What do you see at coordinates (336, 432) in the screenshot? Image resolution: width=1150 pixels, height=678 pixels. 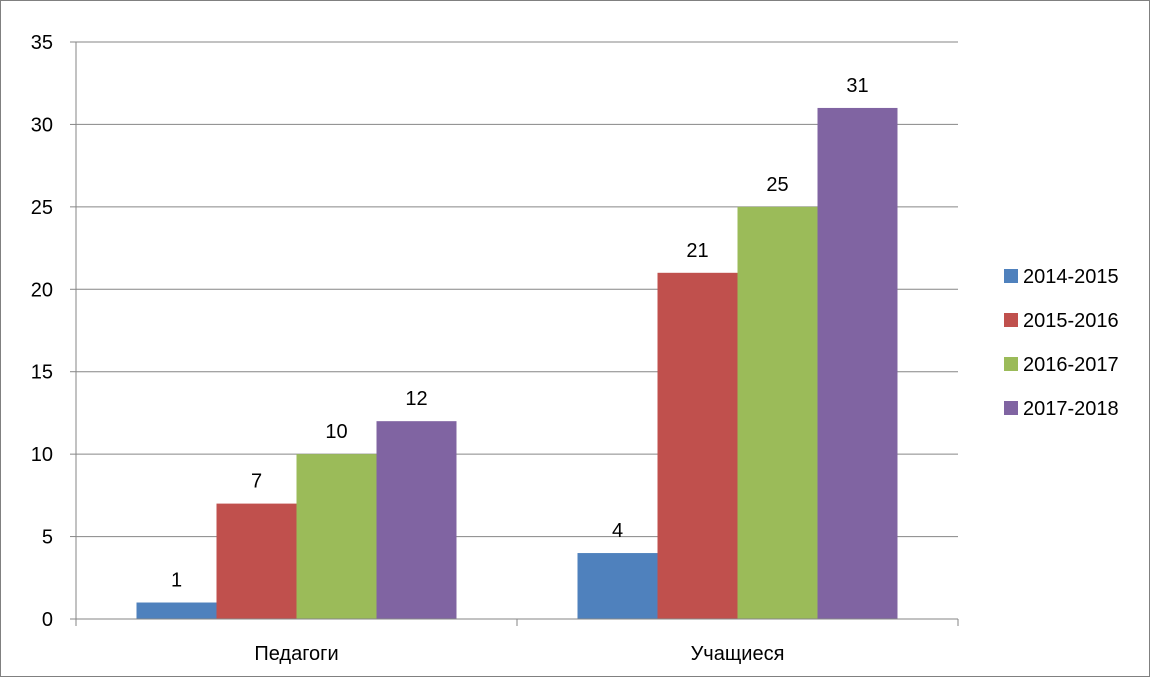 I see `data-label: 10` at bounding box center [336, 432].